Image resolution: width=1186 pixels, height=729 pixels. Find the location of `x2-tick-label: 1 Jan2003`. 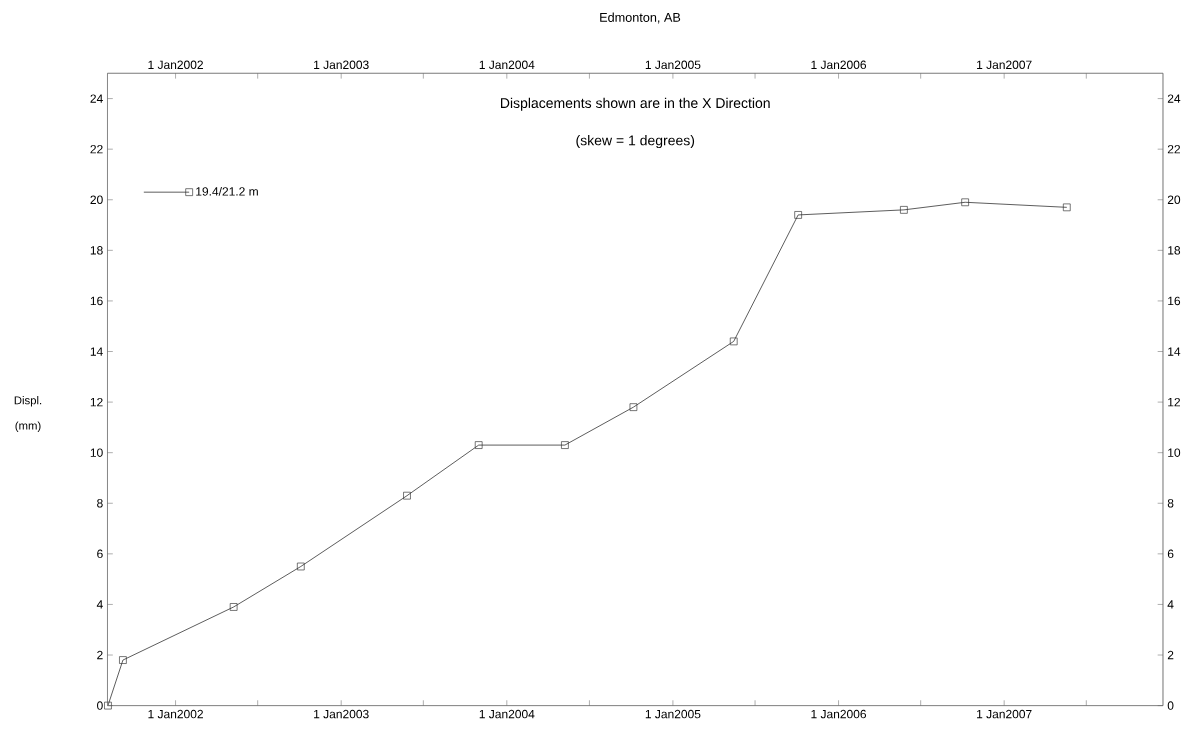

x2-tick-label: 1 Jan2003 is located at coordinates (341, 65).